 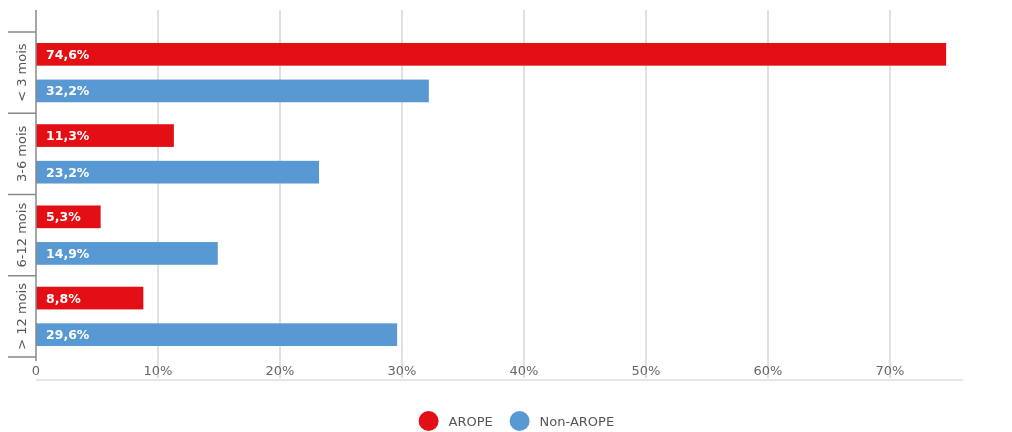 I want to click on data-label: 8,8%, so click(x=64, y=298).